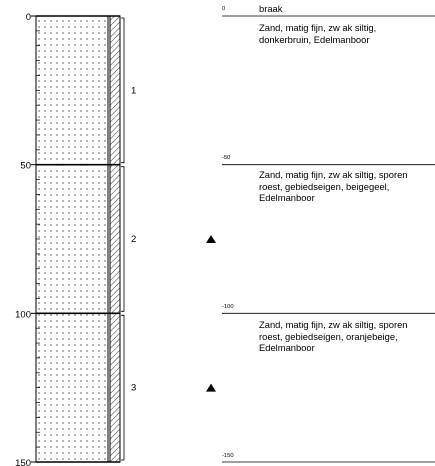 The height and width of the screenshot is (466, 435). I want to click on layer-2-bracket, so click(123, 239).